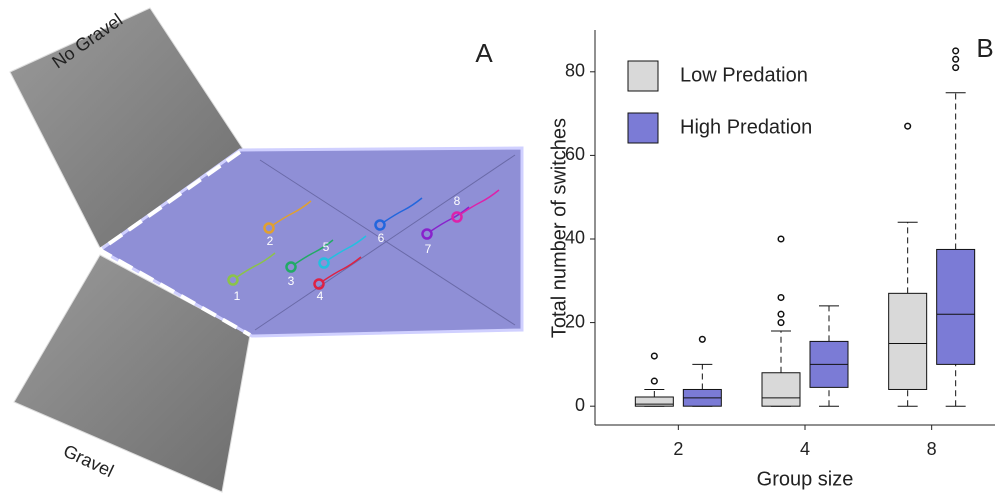 Image resolution: width=995 pixels, height=497 pixels. What do you see at coordinates (457, 201) in the screenshot?
I see `fish-label: 8` at bounding box center [457, 201].